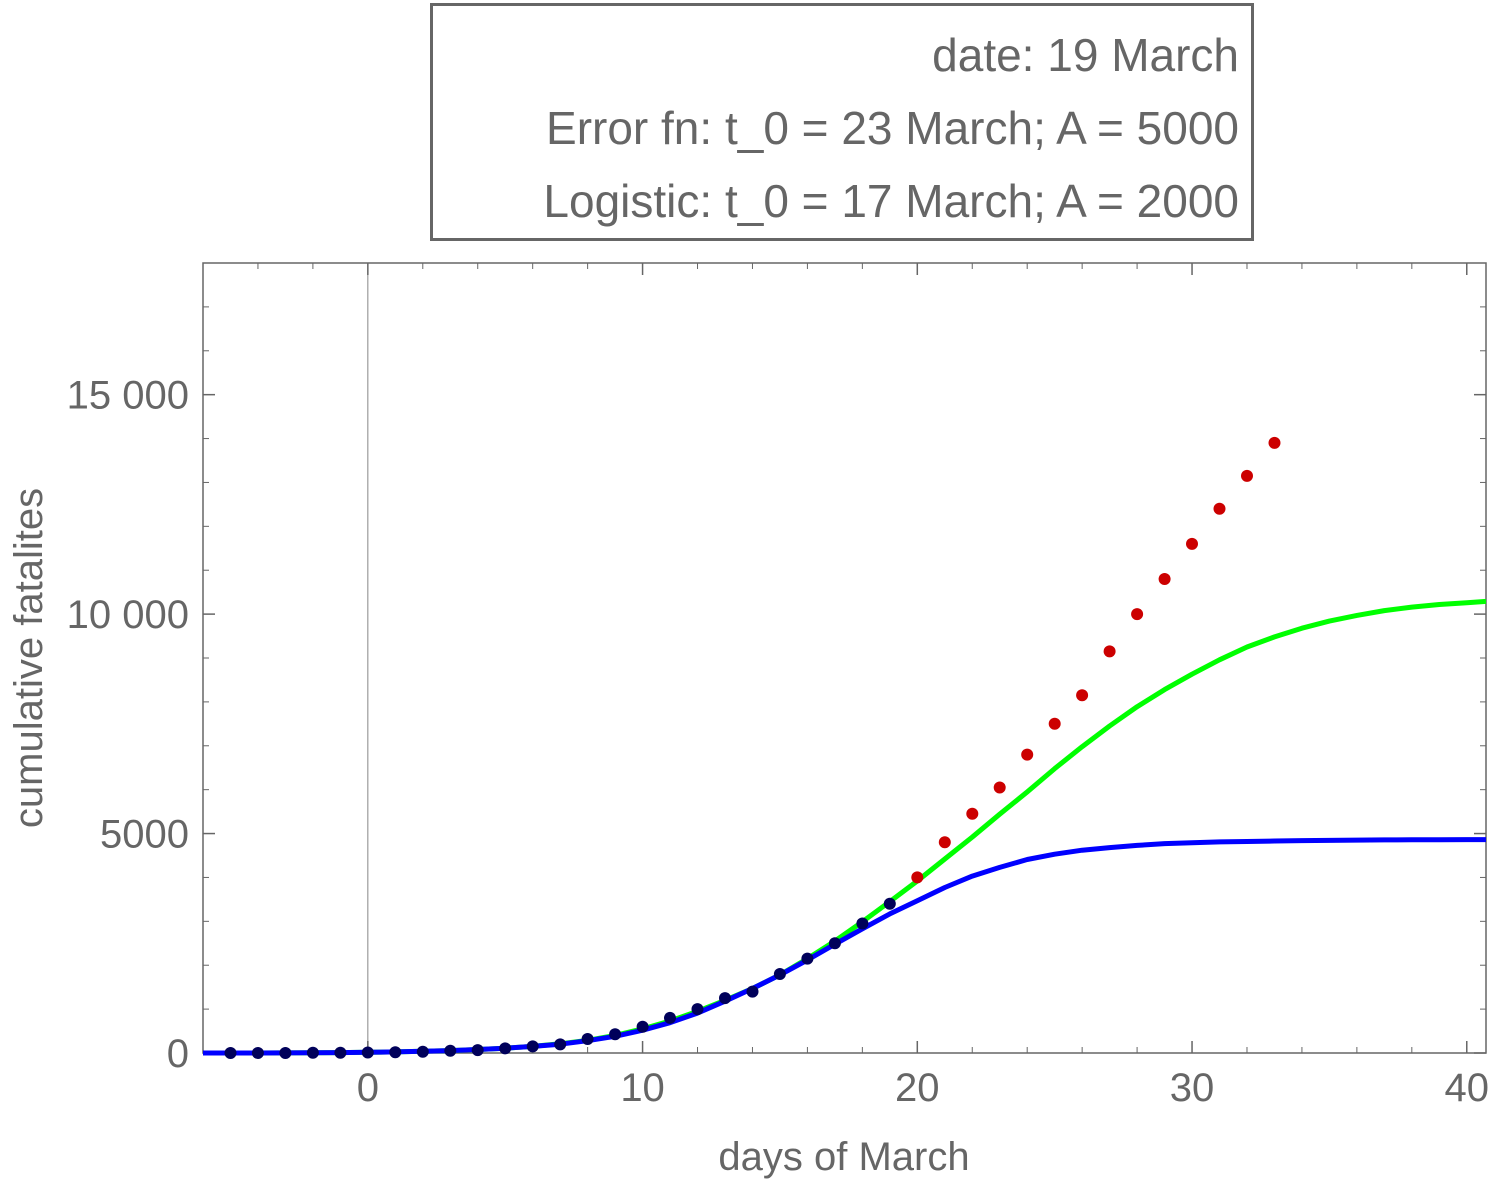  Describe the element at coordinates (178, 1054) in the screenshot. I see `y-tick-label: 0` at that location.